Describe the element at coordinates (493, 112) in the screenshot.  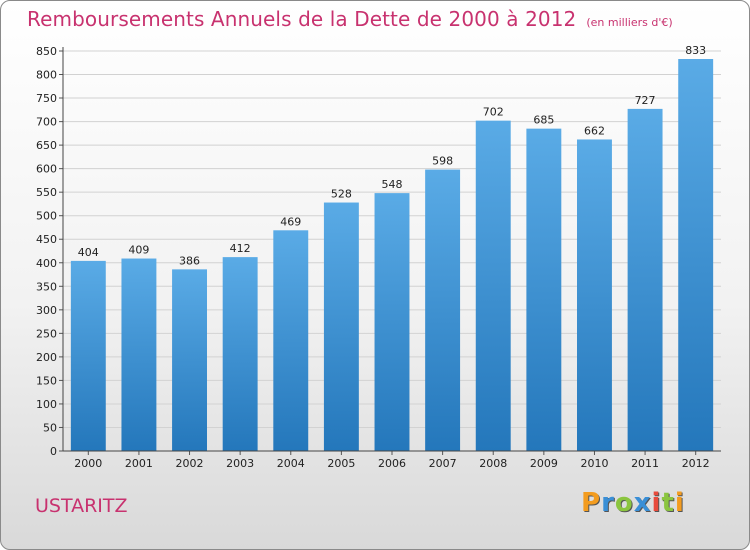
I see `data-label: 702` at that location.